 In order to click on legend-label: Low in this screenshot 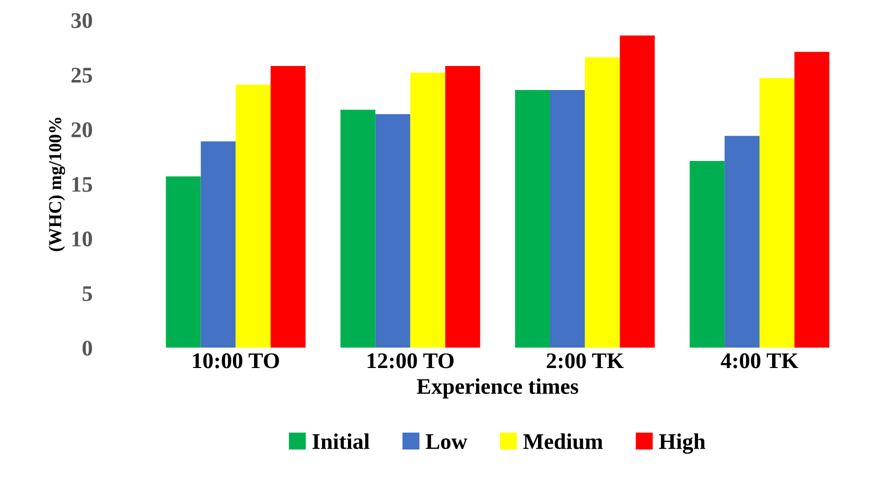, I will do `click(447, 442)`.